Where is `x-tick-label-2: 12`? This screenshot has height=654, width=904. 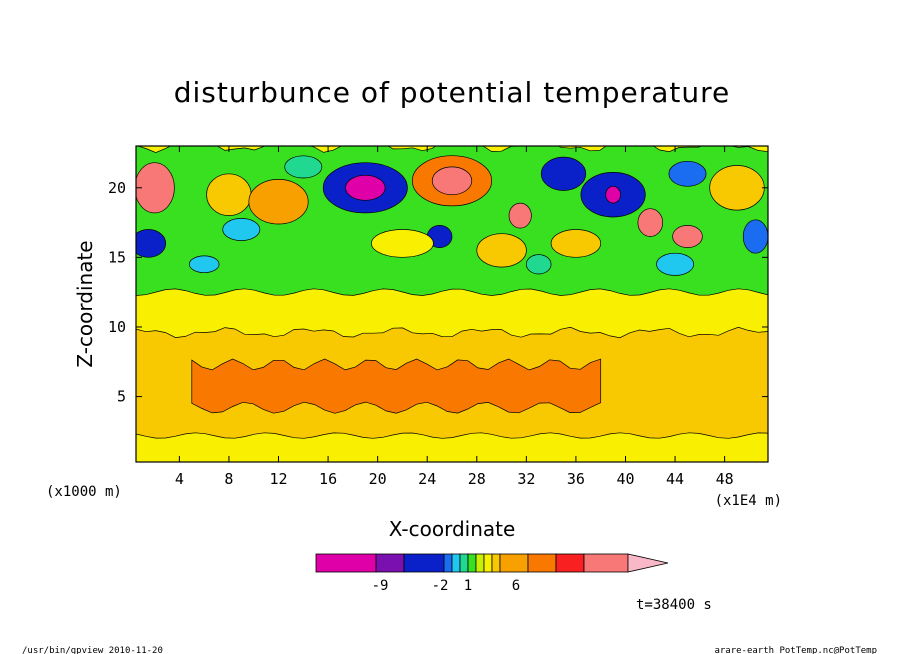
x-tick-label-2: 12 is located at coordinates (278, 479).